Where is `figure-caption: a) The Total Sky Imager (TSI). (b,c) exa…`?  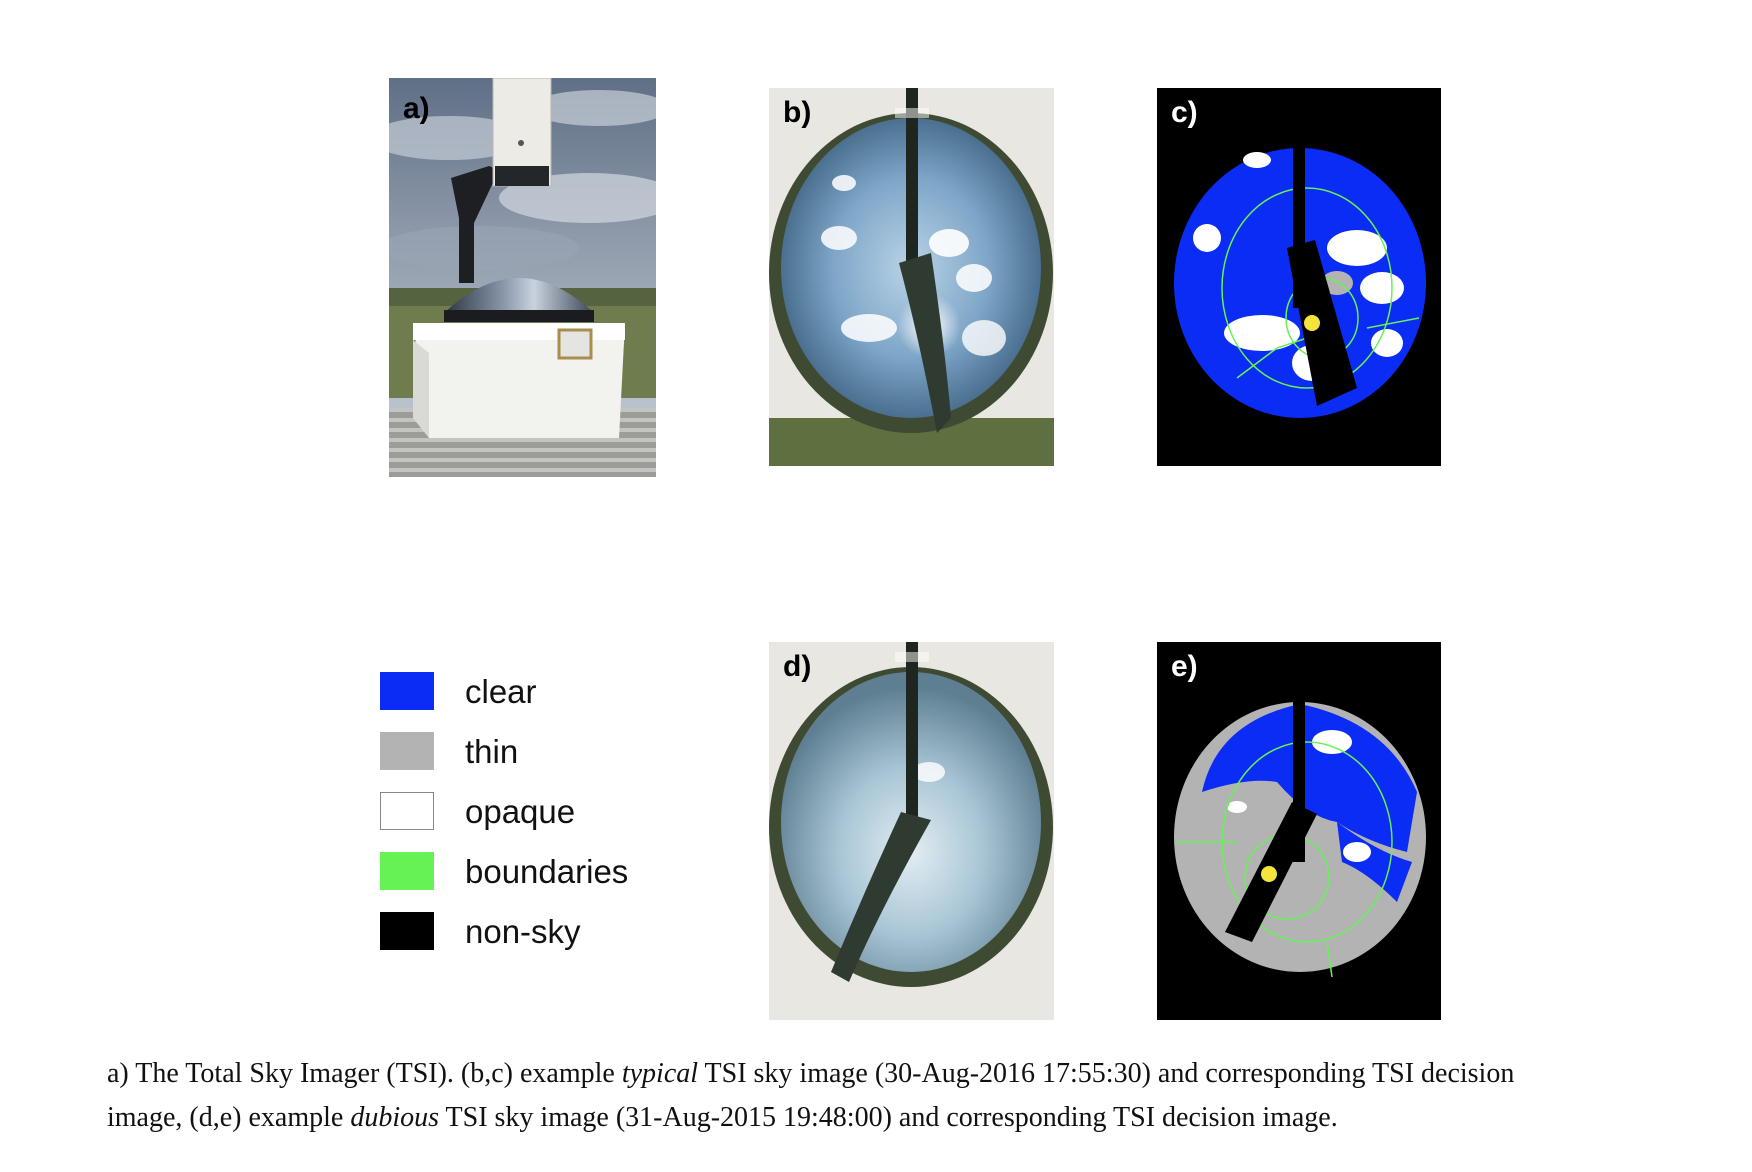
figure-caption: a) The Total Sky Imager (TSI). (b,c) exa… is located at coordinates (887, 1096).